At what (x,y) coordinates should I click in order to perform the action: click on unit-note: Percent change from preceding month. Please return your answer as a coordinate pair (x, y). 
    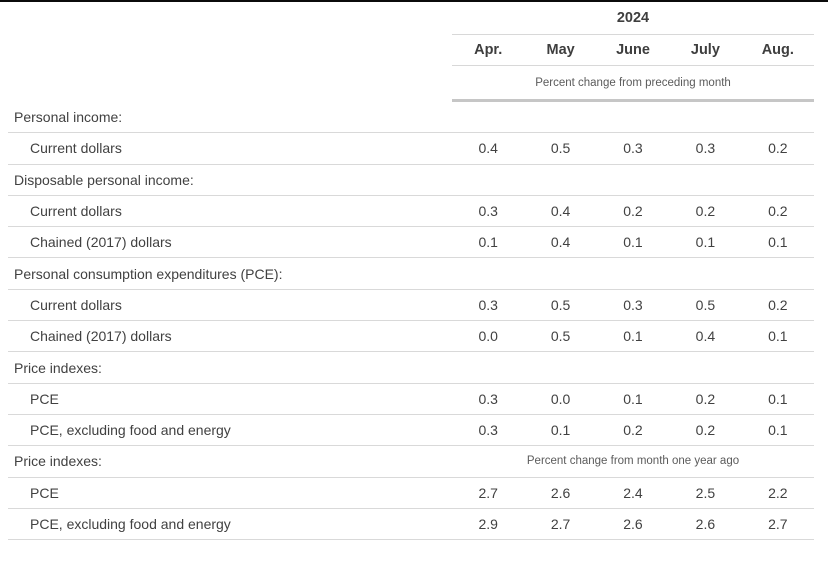
    Looking at the image, I should click on (633, 82).